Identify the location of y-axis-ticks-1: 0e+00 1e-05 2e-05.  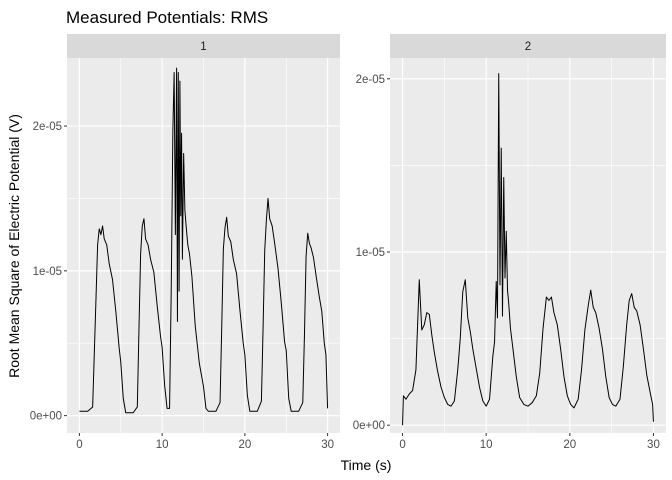
(48, 272).